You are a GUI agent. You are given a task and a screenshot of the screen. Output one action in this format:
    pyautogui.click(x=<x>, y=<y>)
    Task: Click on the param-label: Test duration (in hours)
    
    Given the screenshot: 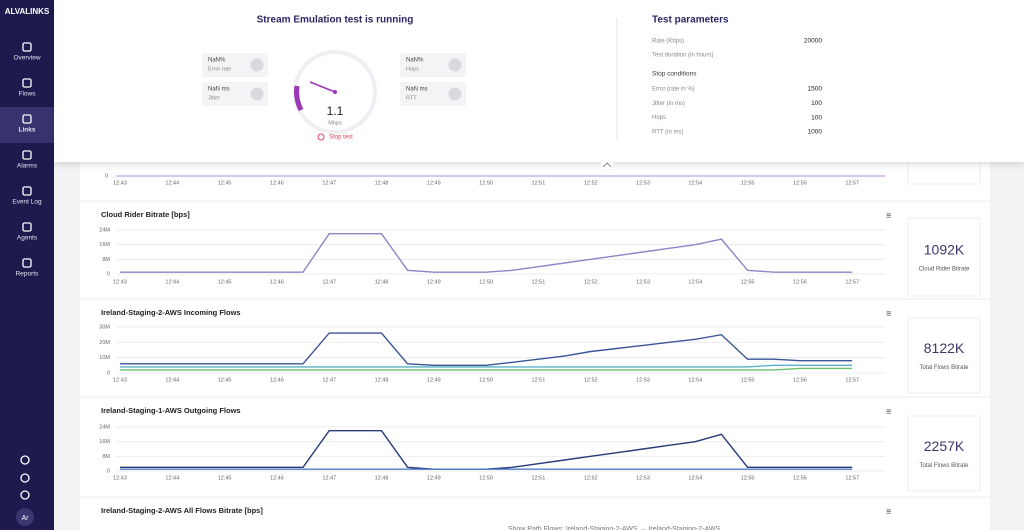 What is the action you would take?
    pyautogui.click(x=682, y=56)
    